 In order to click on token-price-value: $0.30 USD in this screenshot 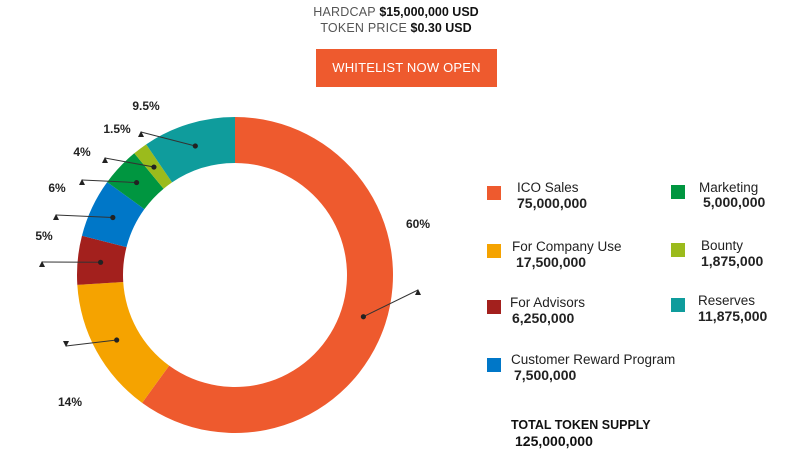, I will do `click(441, 28)`.